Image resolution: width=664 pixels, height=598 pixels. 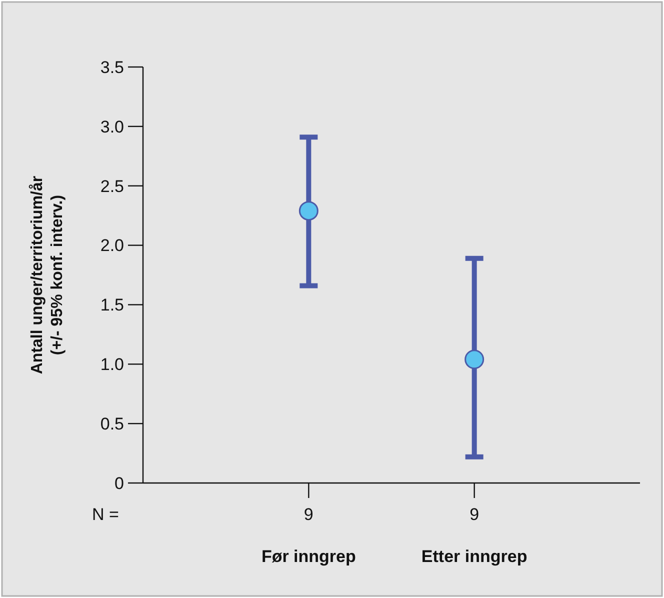 What do you see at coordinates (112, 424) in the screenshot?
I see `y-tick-label: 0.5` at bounding box center [112, 424].